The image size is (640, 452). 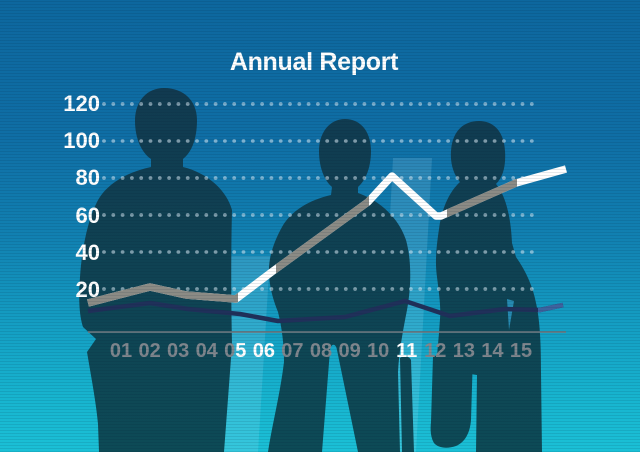 What do you see at coordinates (521, 351) in the screenshot?
I see `x-tick-label: 15` at bounding box center [521, 351].